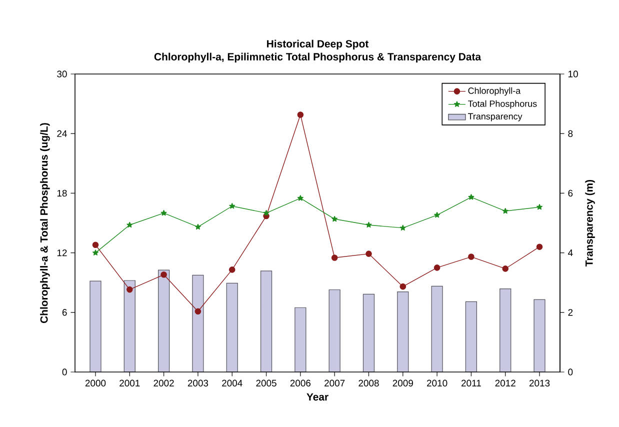  I want to click on y-tick-label: 12, so click(62, 252).